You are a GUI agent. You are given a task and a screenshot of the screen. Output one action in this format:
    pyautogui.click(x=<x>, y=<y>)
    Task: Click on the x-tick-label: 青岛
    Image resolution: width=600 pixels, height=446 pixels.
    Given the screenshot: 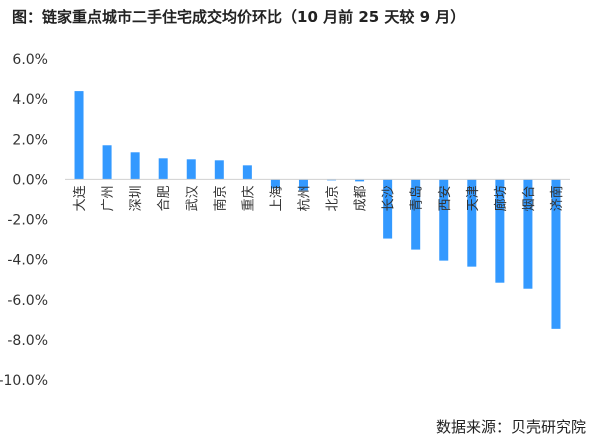 What is the action you would take?
    pyautogui.click(x=417, y=198)
    